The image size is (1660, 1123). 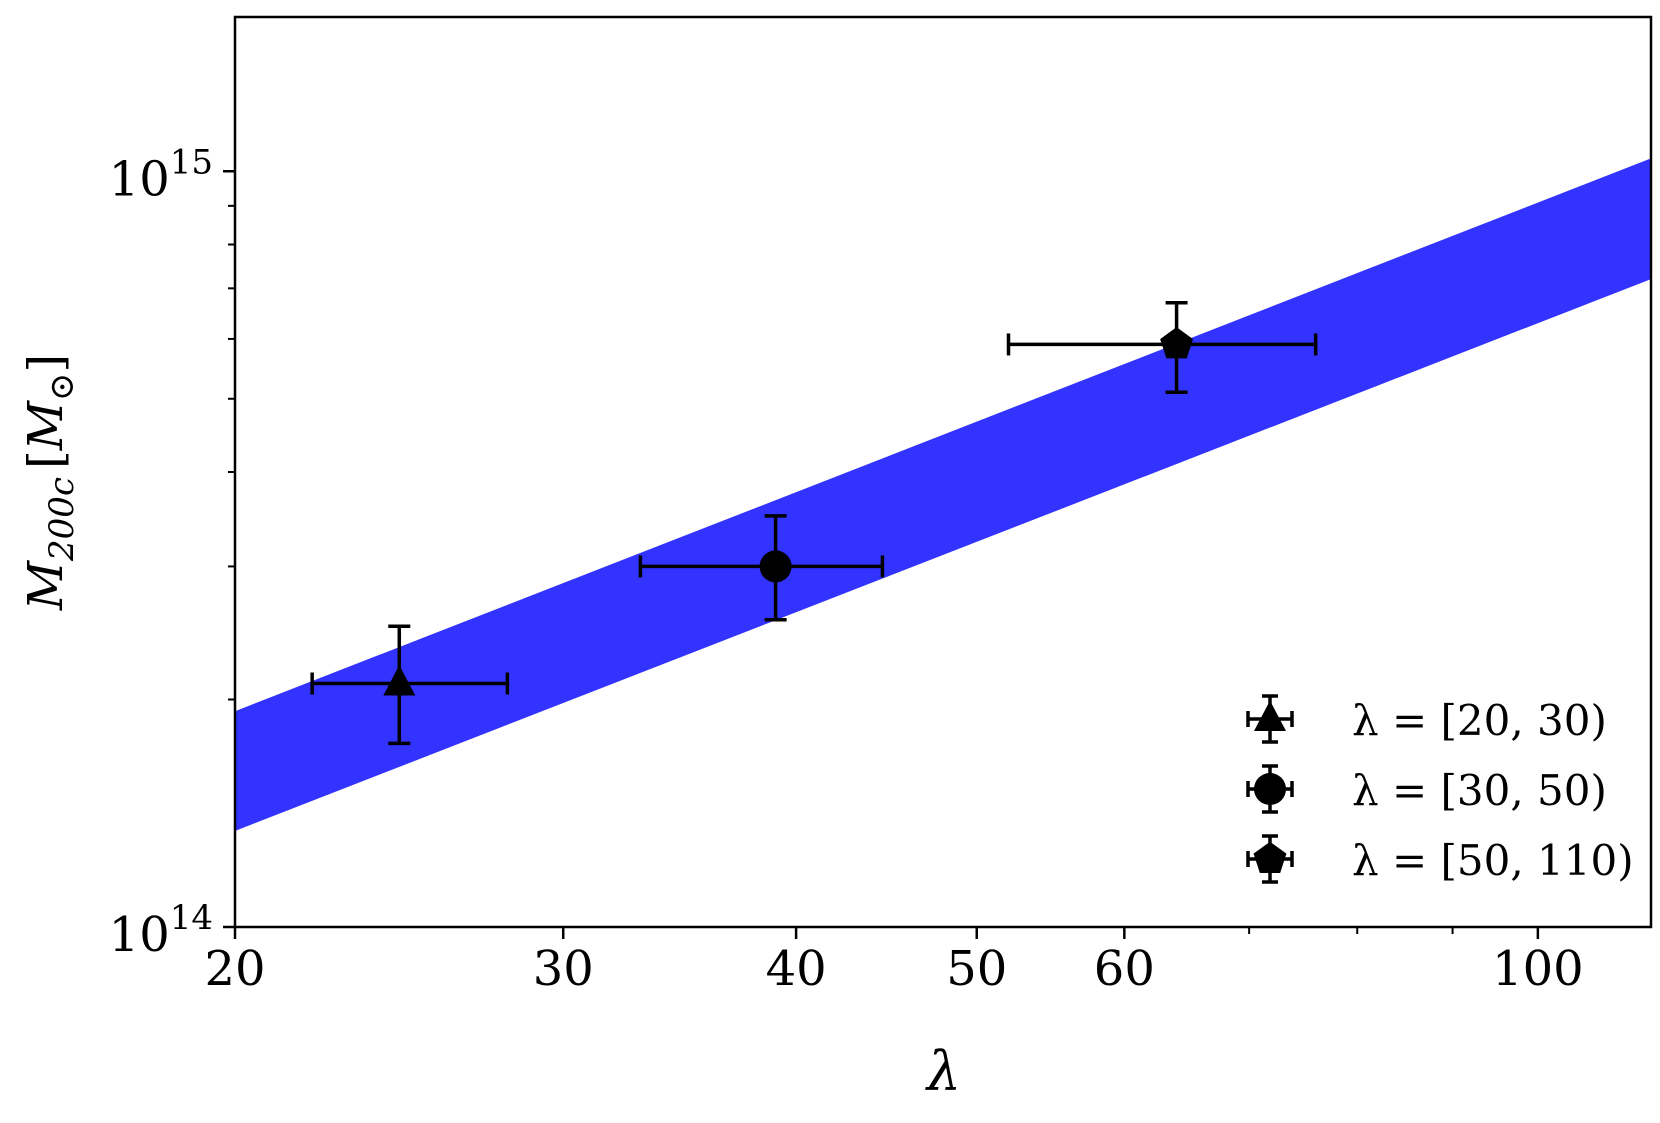 What do you see at coordinates (161, 930) in the screenshot?
I see `y-tick-label: 1014` at bounding box center [161, 930].